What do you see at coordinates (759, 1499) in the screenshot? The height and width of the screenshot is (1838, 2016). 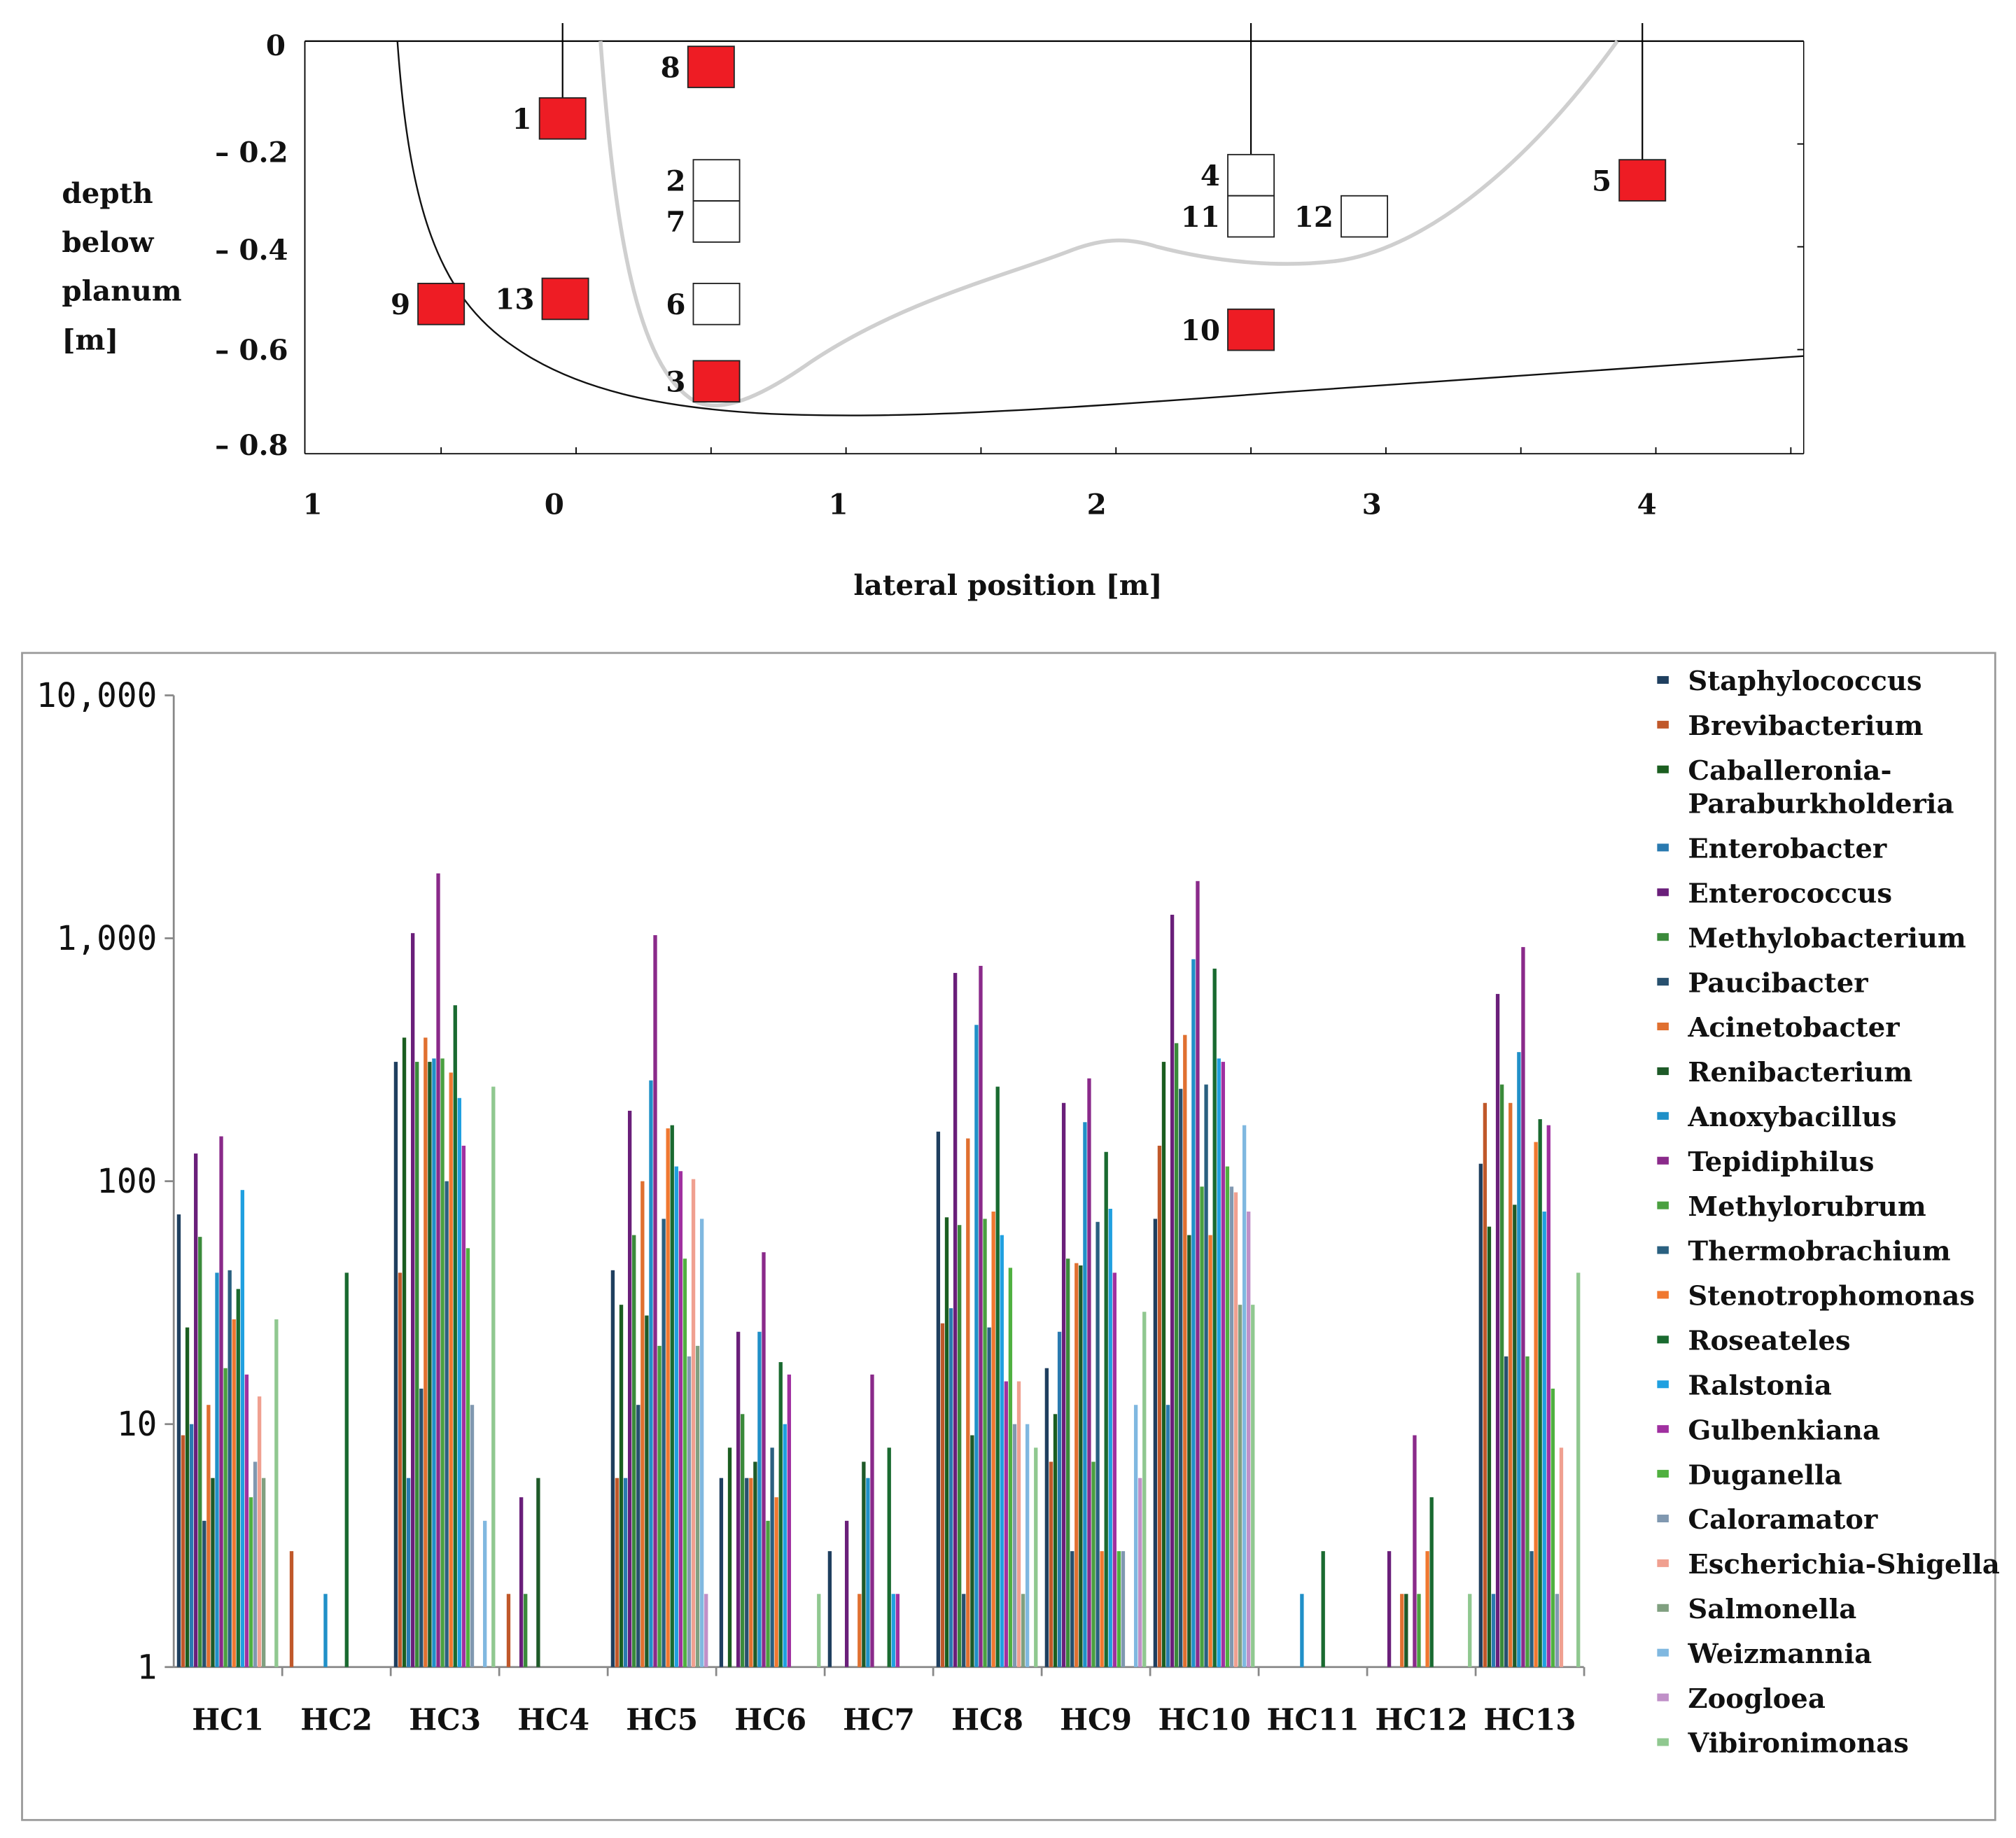 I see `bar-HC6-Anoxybacillus` at bounding box center [759, 1499].